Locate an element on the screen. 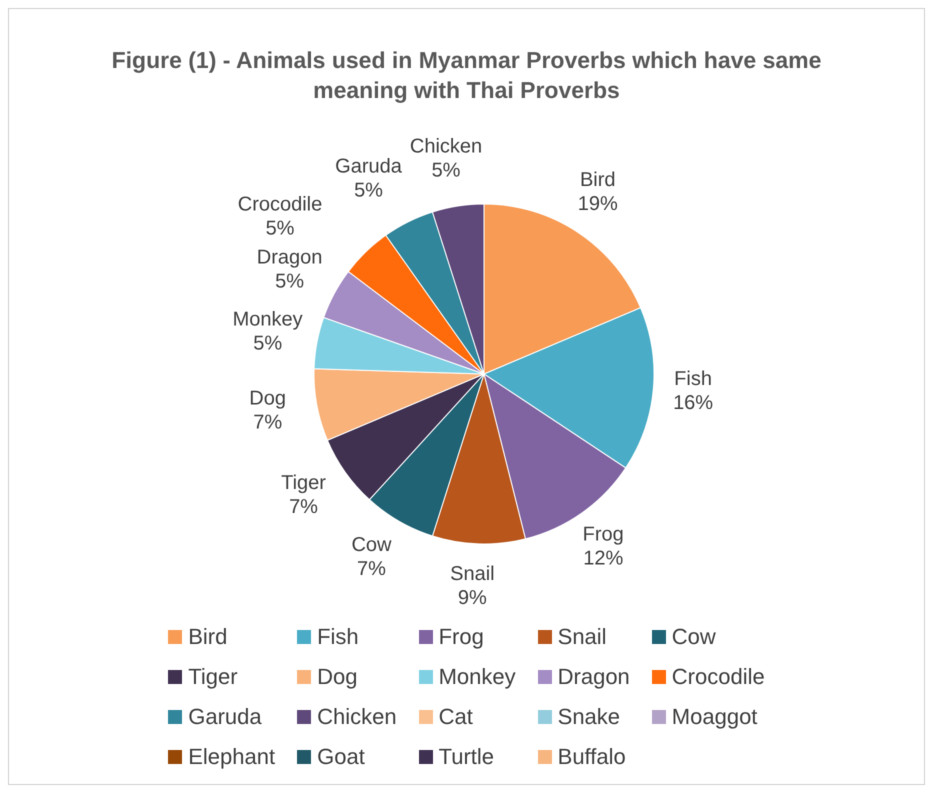 The width and height of the screenshot is (933, 794). legend-label: Moaggot is located at coordinates (715, 717).